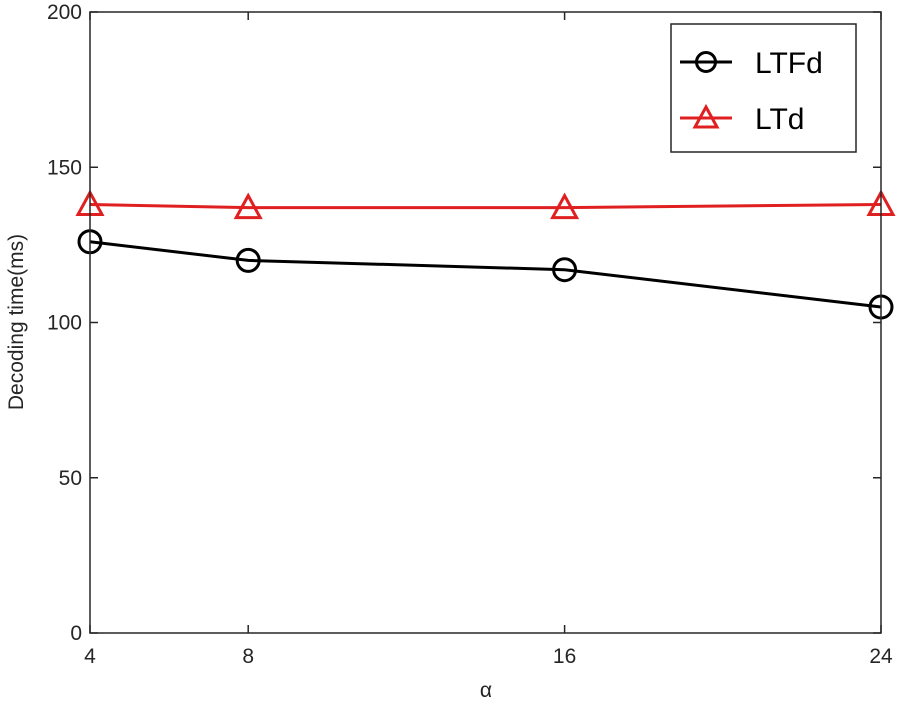 The width and height of the screenshot is (905, 708). What do you see at coordinates (64, 167) in the screenshot?
I see `y-tick-label: 150` at bounding box center [64, 167].